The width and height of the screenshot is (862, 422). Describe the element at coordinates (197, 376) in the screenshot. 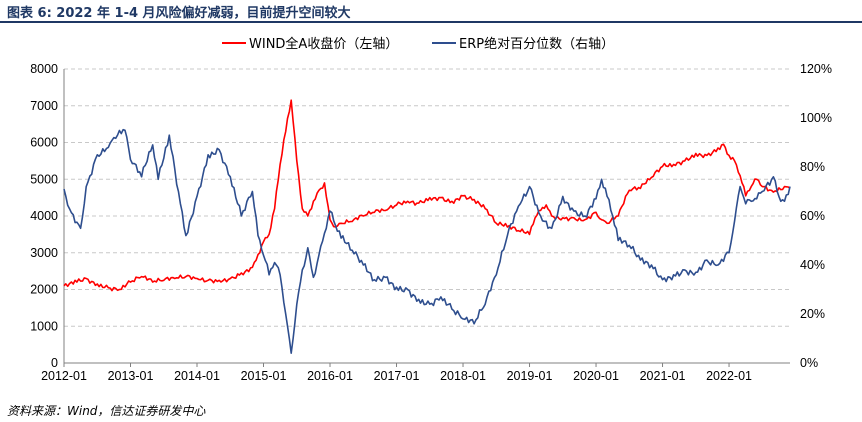

I see `x-tick-label: 2014-01` at that location.